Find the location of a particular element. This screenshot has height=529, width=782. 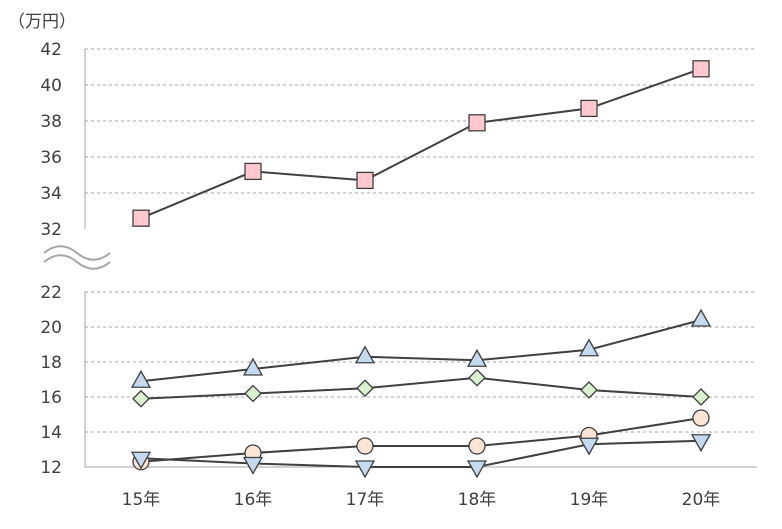

x-tick-label: 17年 is located at coordinates (365, 500).